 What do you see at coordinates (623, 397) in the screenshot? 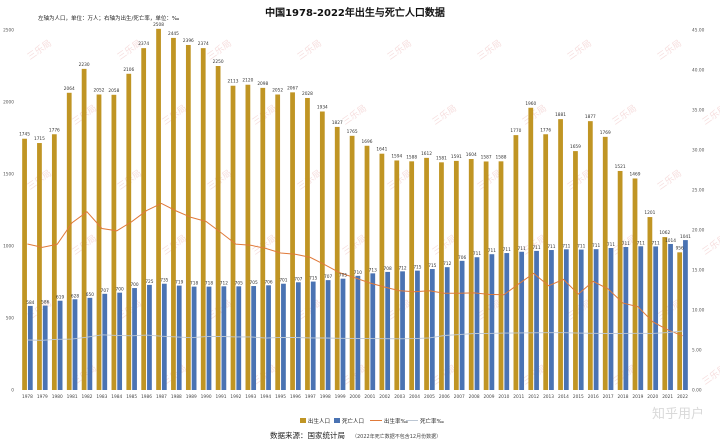
I see `x-tick-label: 2018` at bounding box center [623, 397].